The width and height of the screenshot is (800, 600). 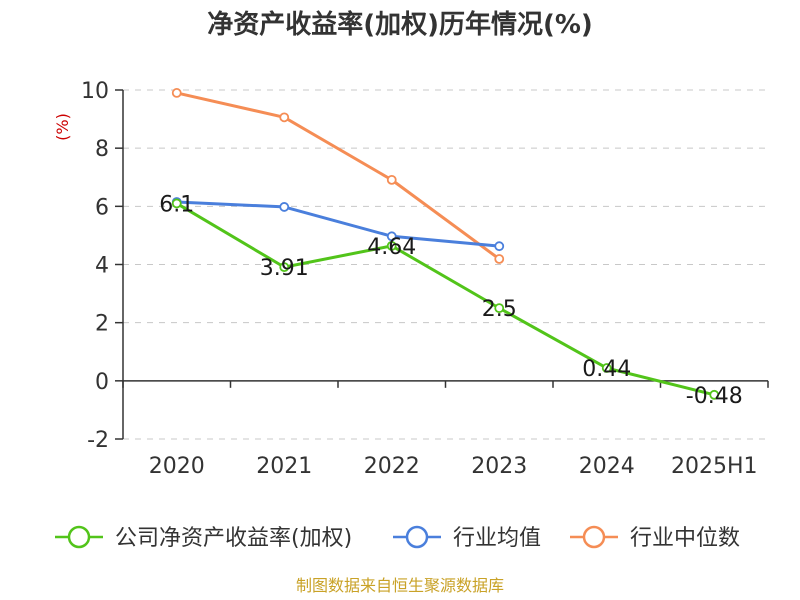 What do you see at coordinates (685, 538) in the screenshot?
I see `legend-label: 行业中位数` at bounding box center [685, 538].